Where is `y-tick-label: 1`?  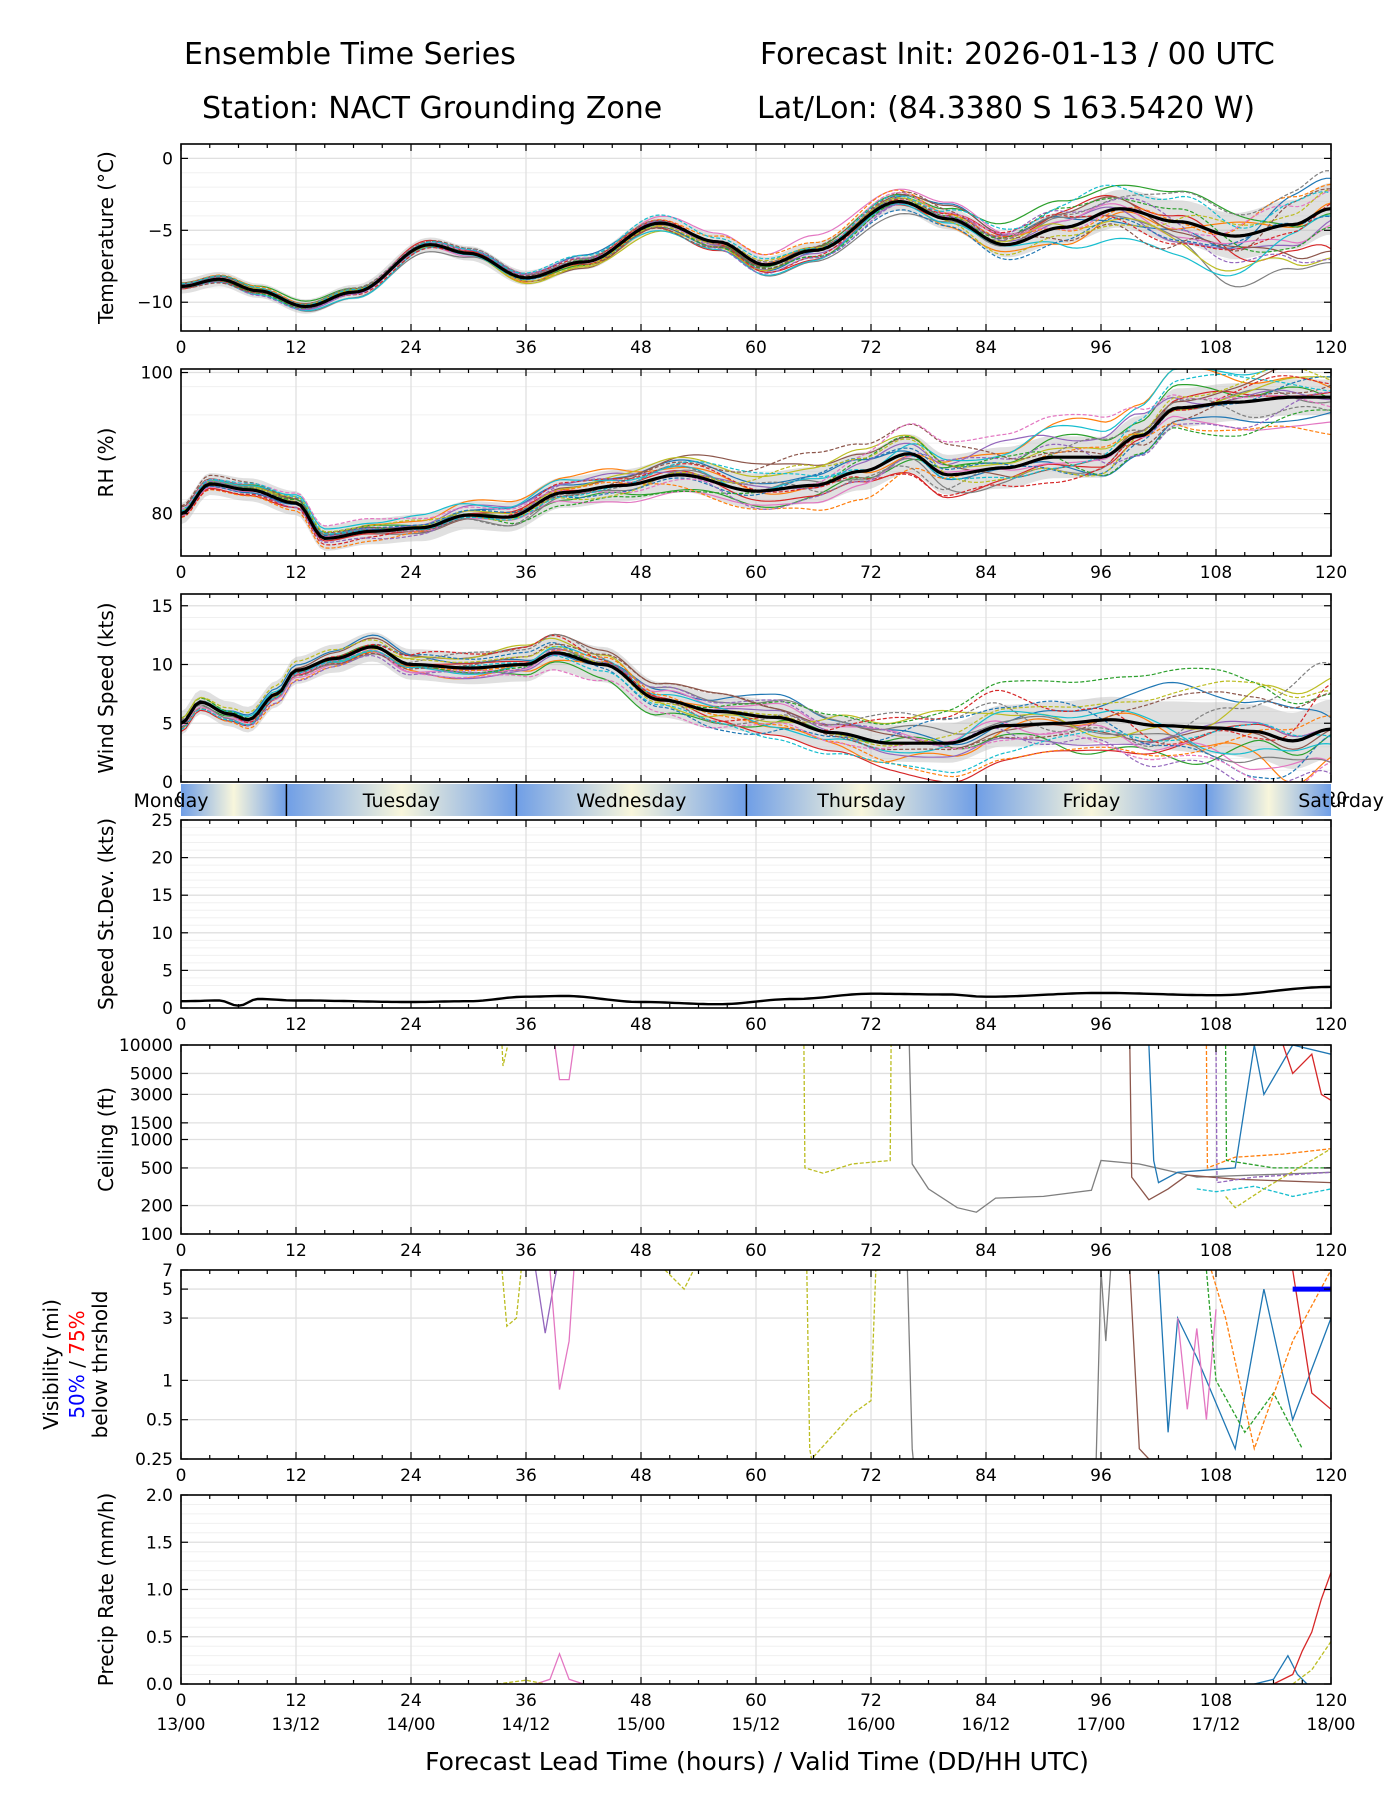
y-tick-label: 1 is located at coordinates (167, 1381).